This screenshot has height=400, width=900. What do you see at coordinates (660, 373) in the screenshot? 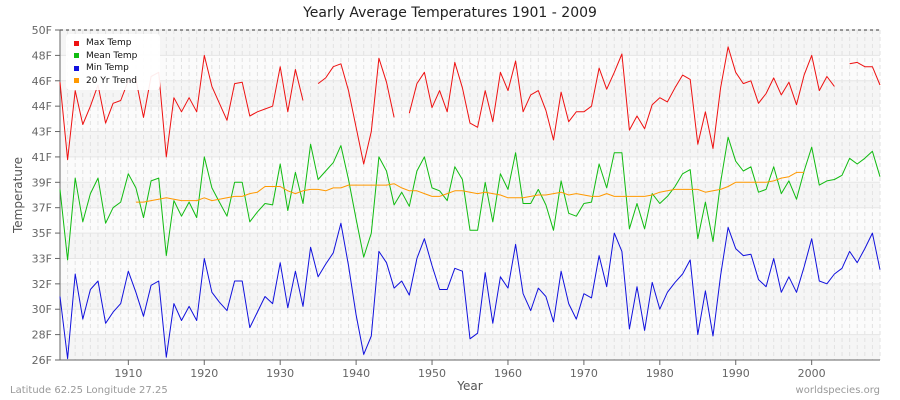
I see `x-tick-label: 1980` at bounding box center [660, 373].